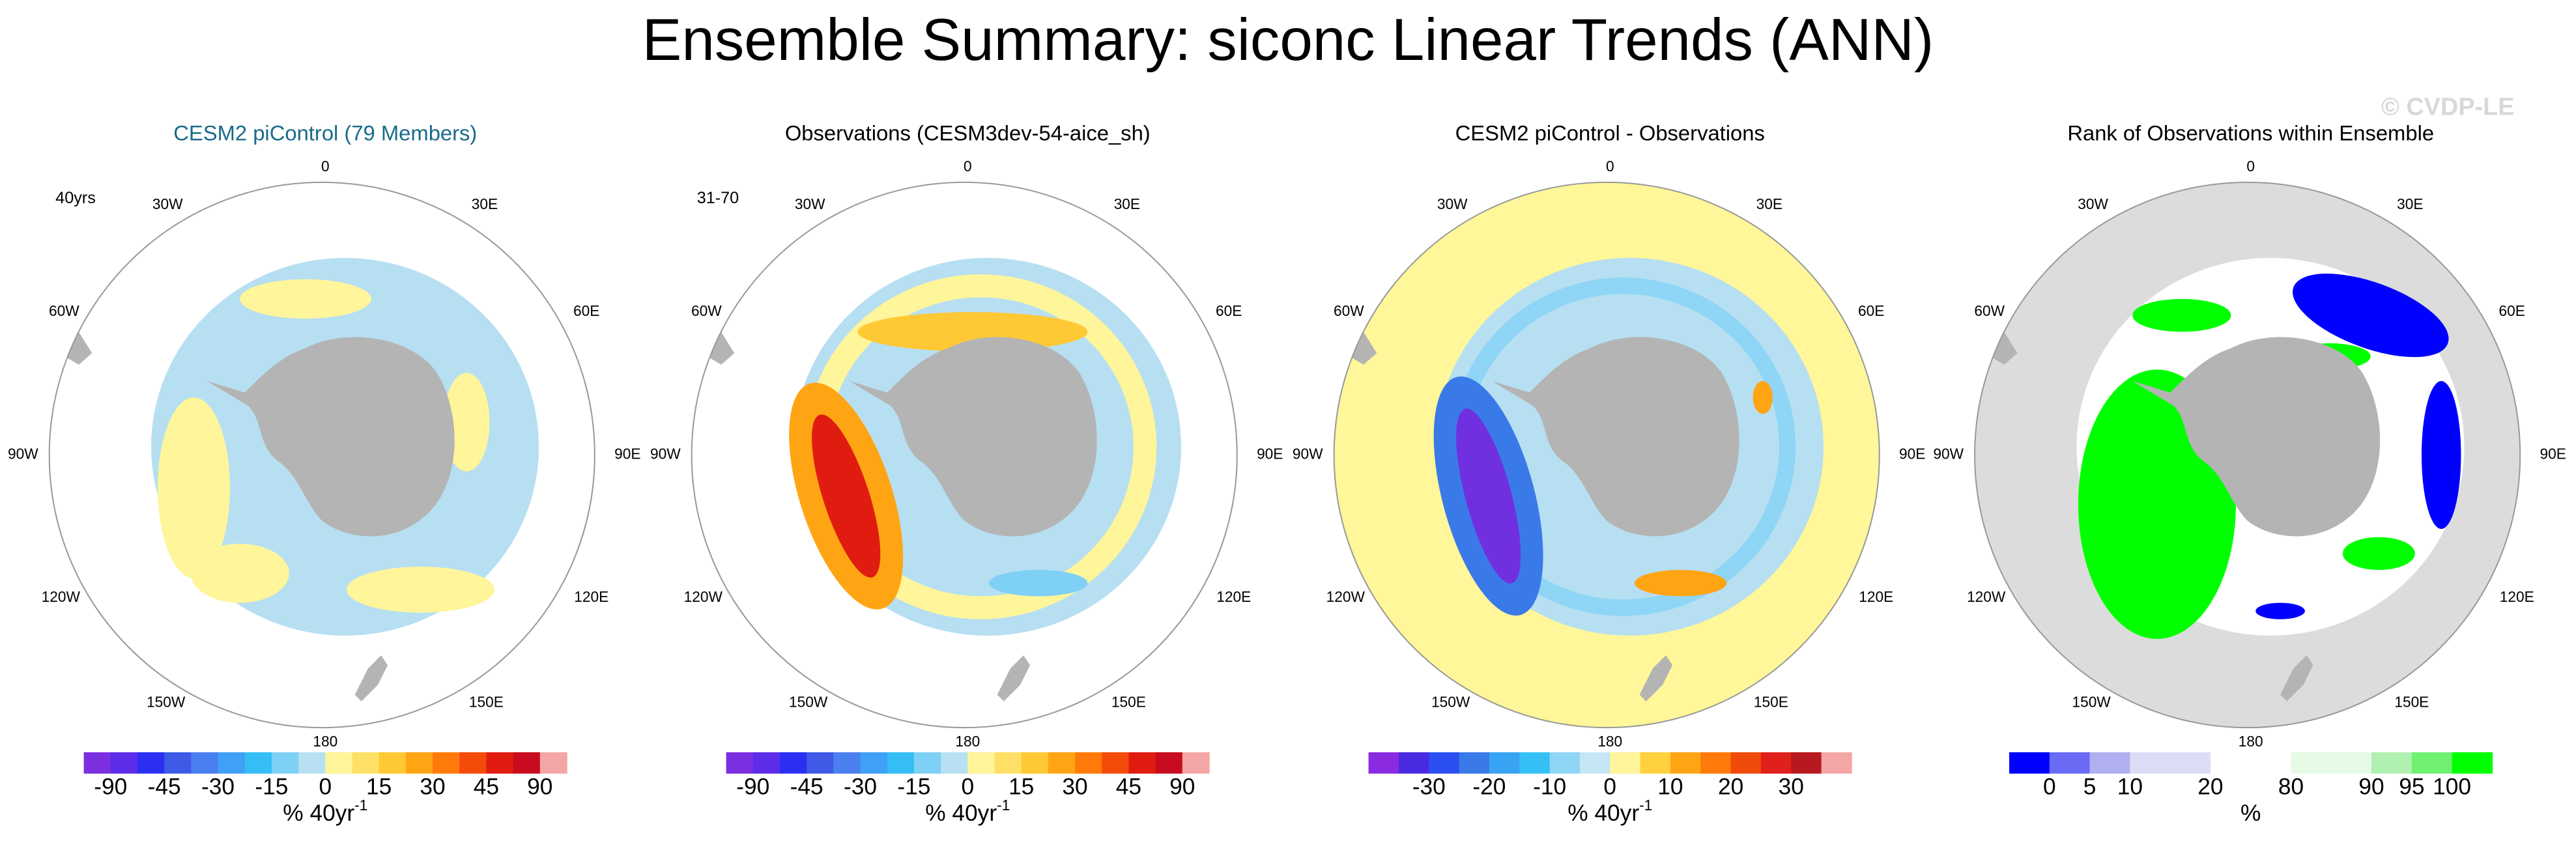 The image size is (2576, 850). What do you see at coordinates (1429, 787) in the screenshot?
I see `colorbar-label: -30` at bounding box center [1429, 787].